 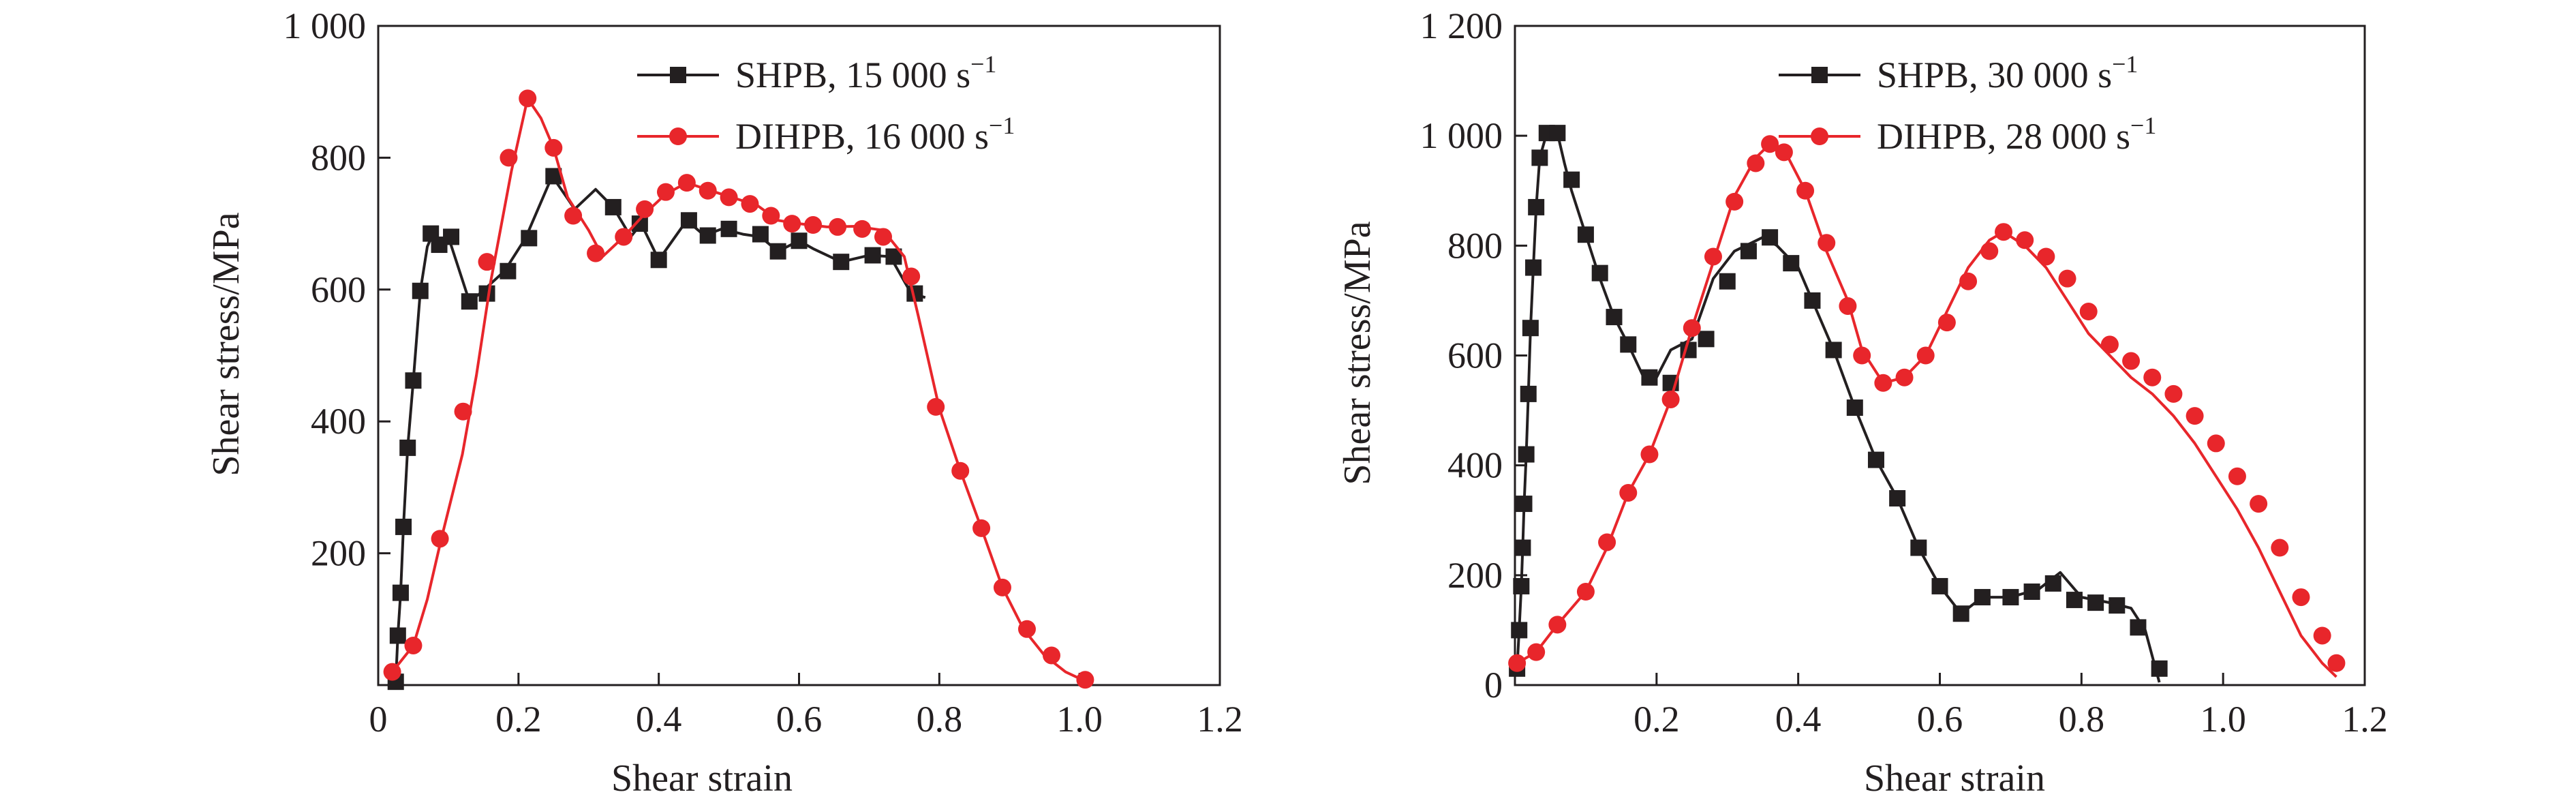 What do you see at coordinates (379, 719) in the screenshot?
I see `x-tick-label: 0` at bounding box center [379, 719].